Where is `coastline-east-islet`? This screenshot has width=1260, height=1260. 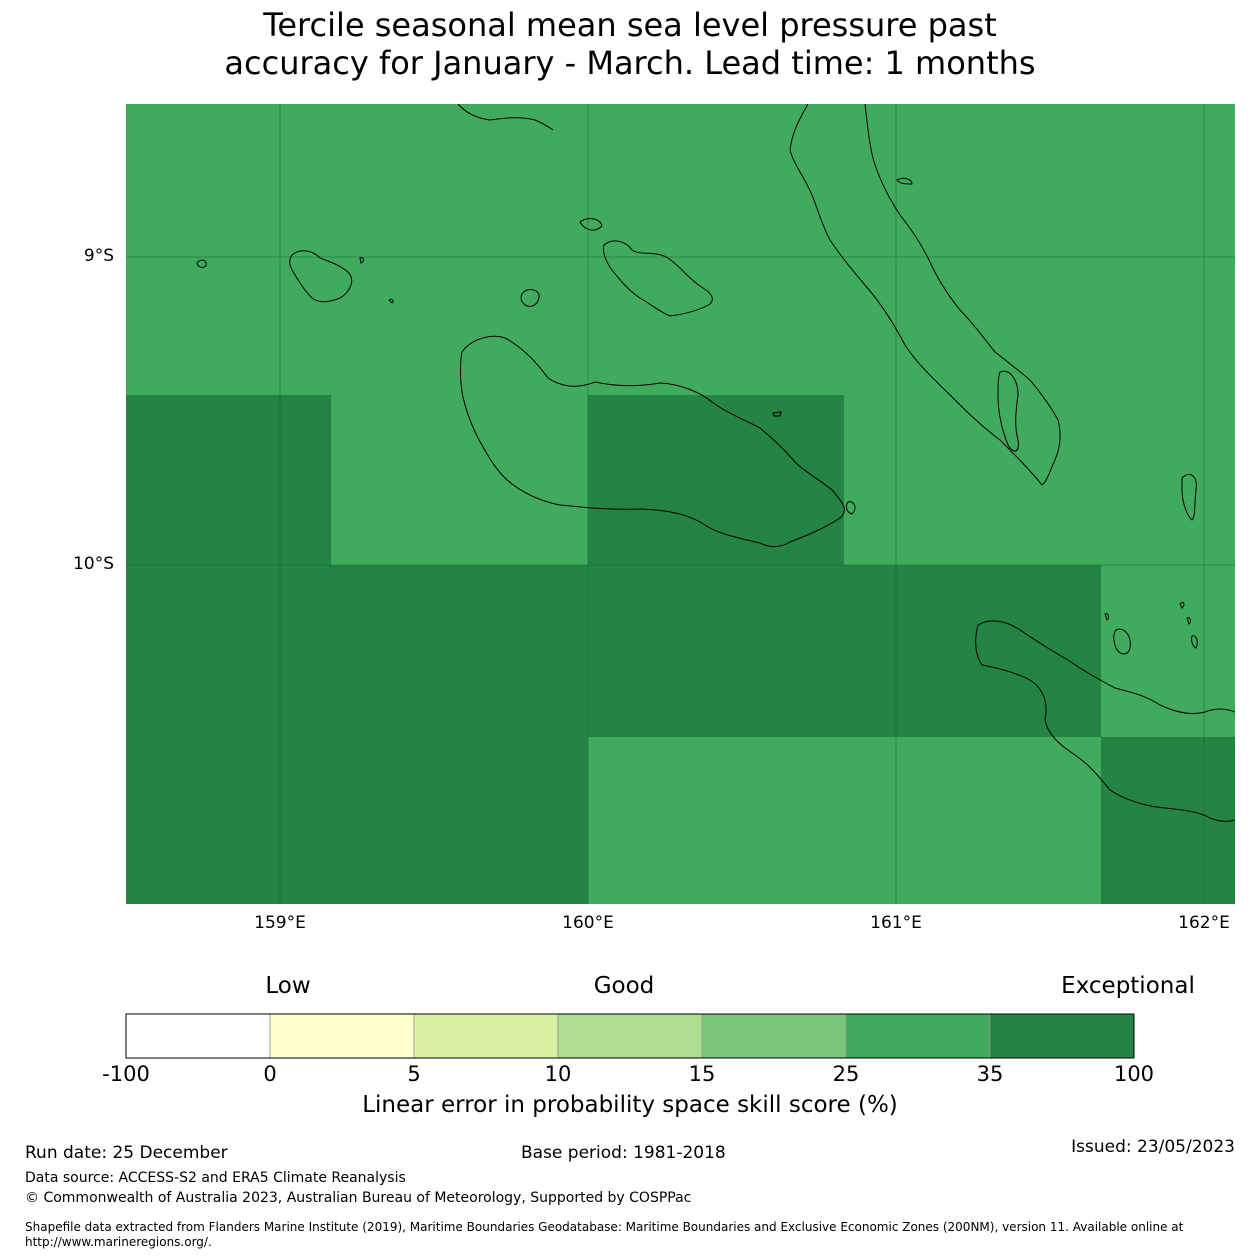
coastline-east-islet is located at coordinates (1189, 497).